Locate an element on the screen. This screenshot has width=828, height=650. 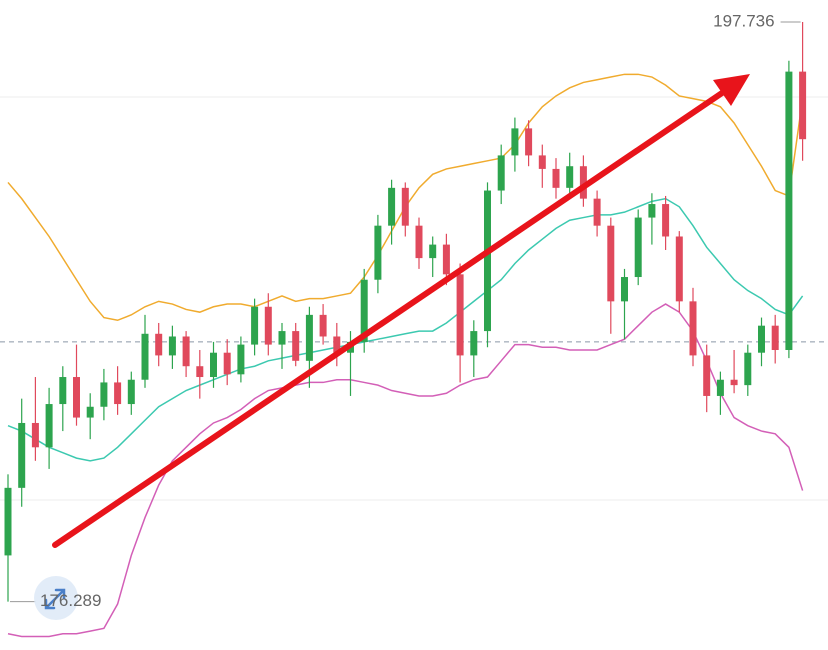
arrow-head is located at coordinates (731, 90).